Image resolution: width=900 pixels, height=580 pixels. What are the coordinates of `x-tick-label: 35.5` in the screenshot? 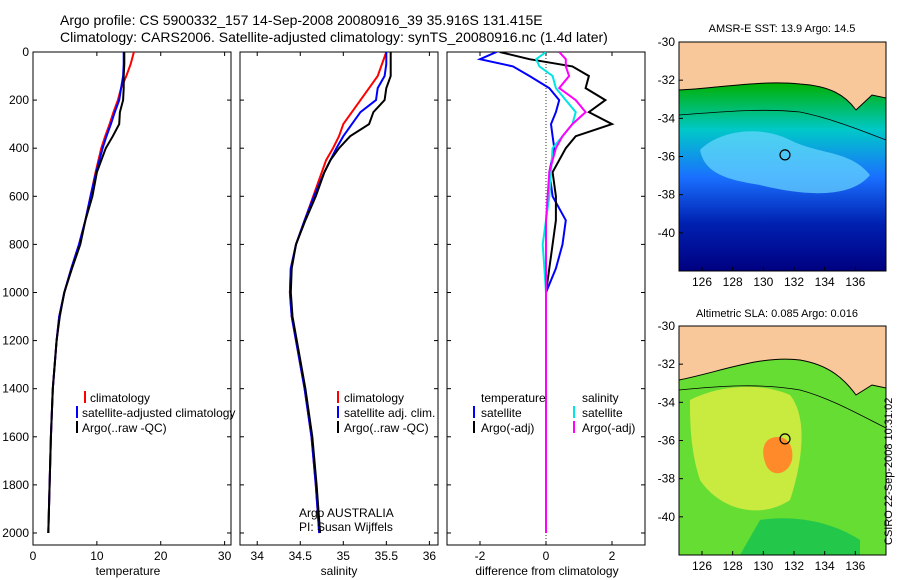 It's located at (387, 556).